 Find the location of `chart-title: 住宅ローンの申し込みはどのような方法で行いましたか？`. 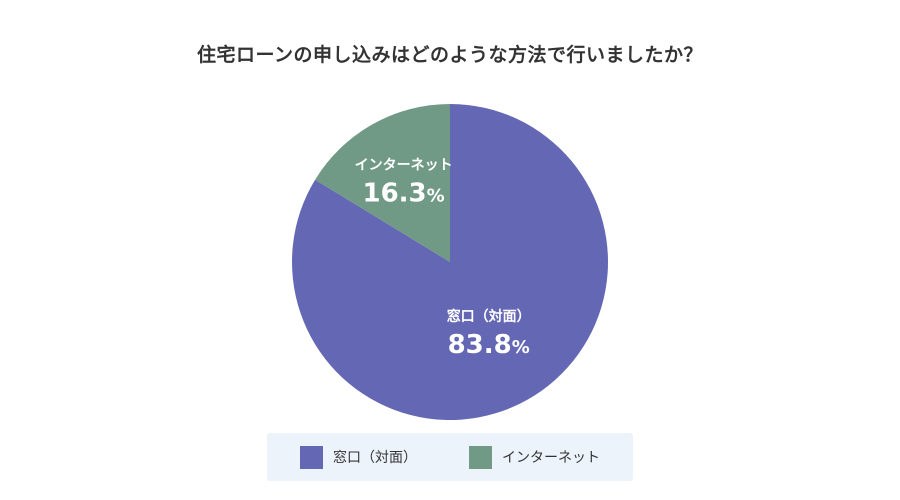

chart-title: 住宅ローンの申し込みはどのような方法で行いましたか？ is located at coordinates (450, 55).